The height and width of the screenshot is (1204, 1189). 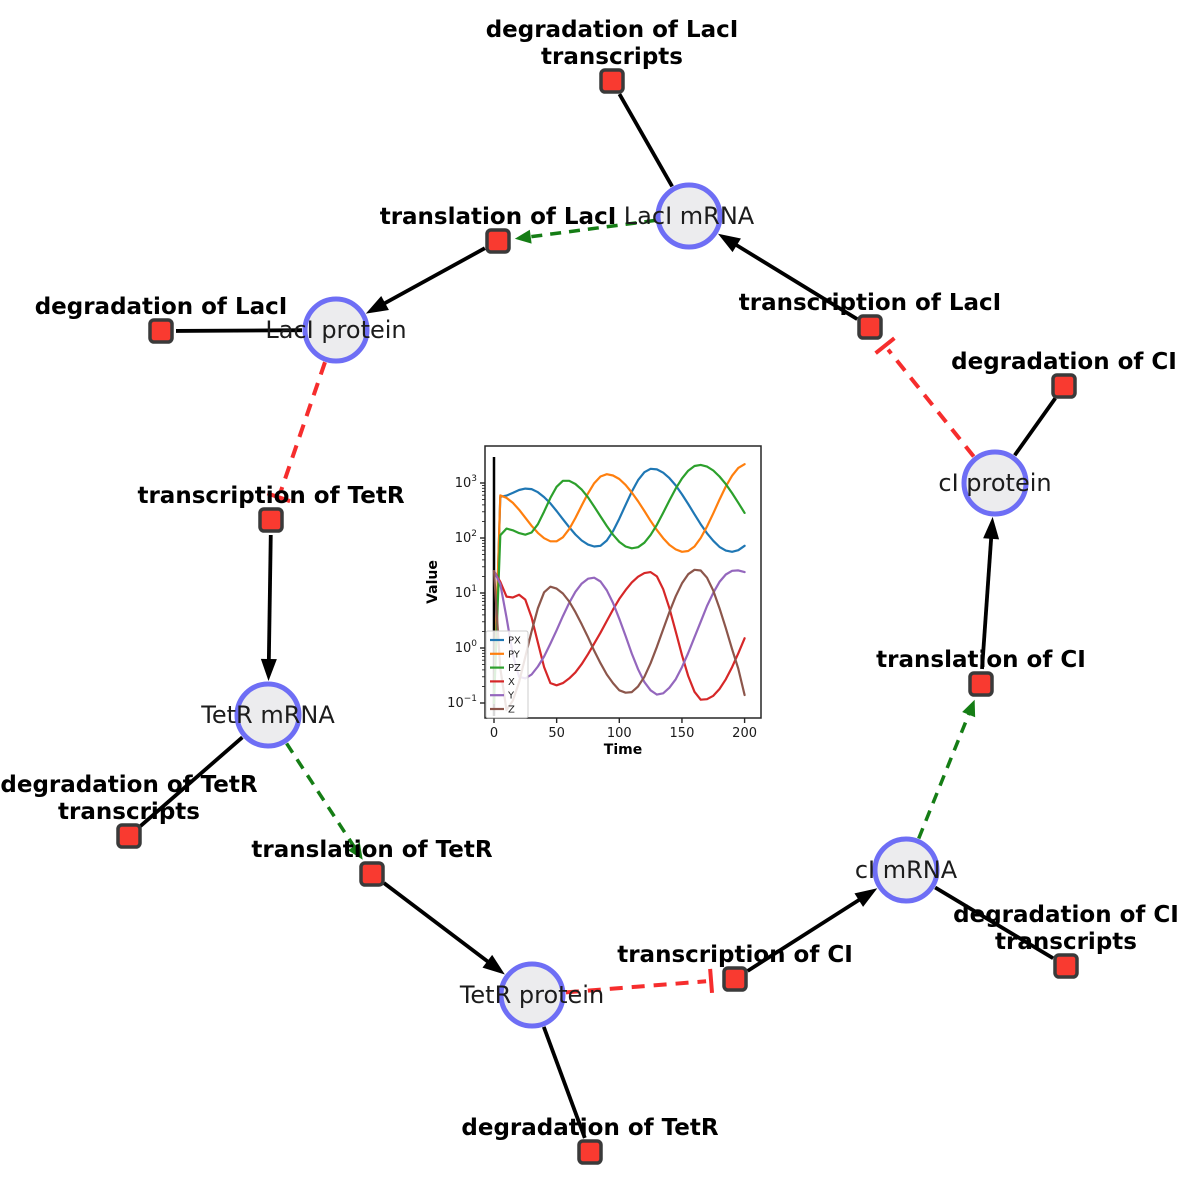 What do you see at coordinates (129, 812) in the screenshot?
I see `reaction-label-deg-tetr-tx-line2: transcripts` at bounding box center [129, 812].